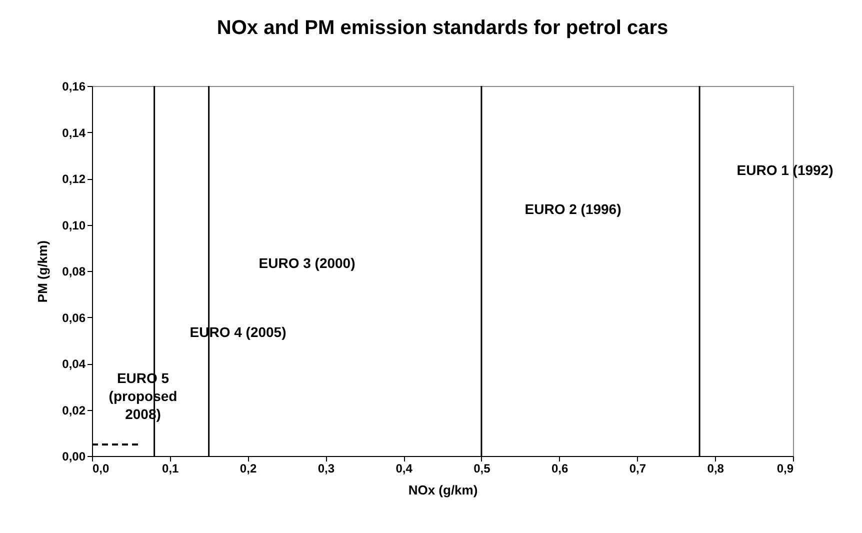  Describe the element at coordinates (442, 28) in the screenshot. I see `chart-title: NOx and PM emission standards for petrol cars` at that location.